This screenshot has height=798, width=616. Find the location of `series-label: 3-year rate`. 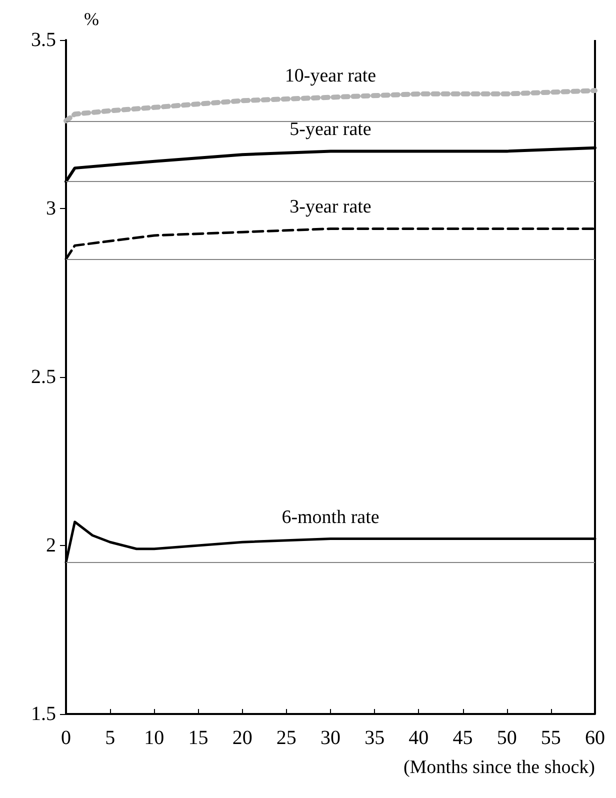

series-label: 3-year rate is located at coordinates (331, 207).